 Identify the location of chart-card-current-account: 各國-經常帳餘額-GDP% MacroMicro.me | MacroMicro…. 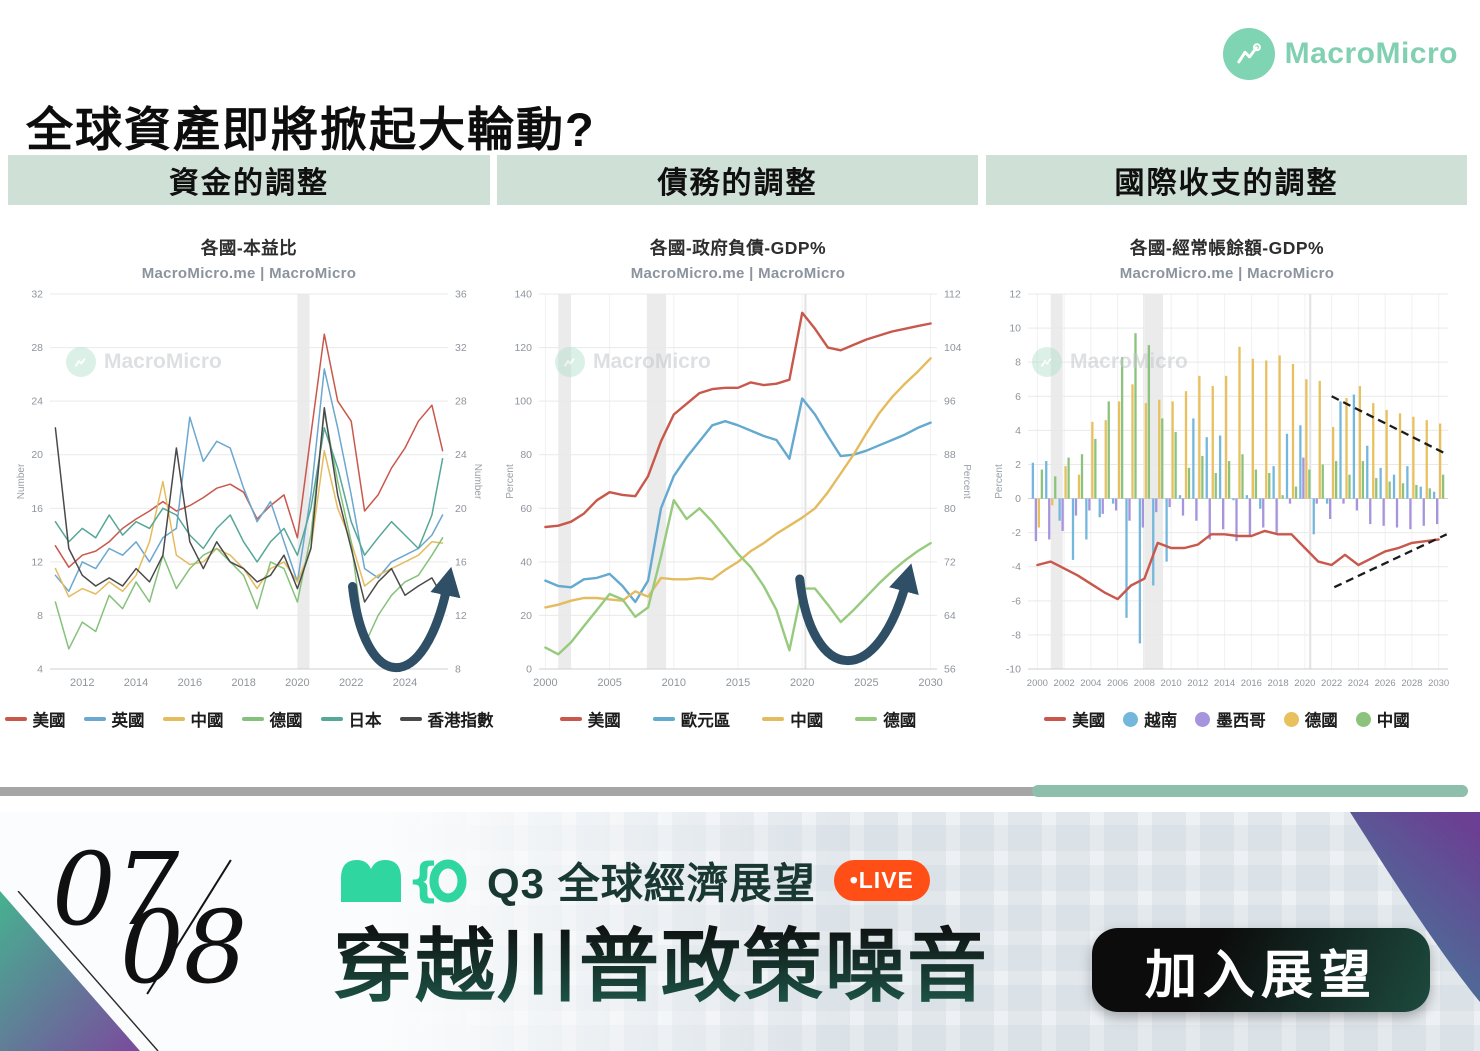
(1227, 483).